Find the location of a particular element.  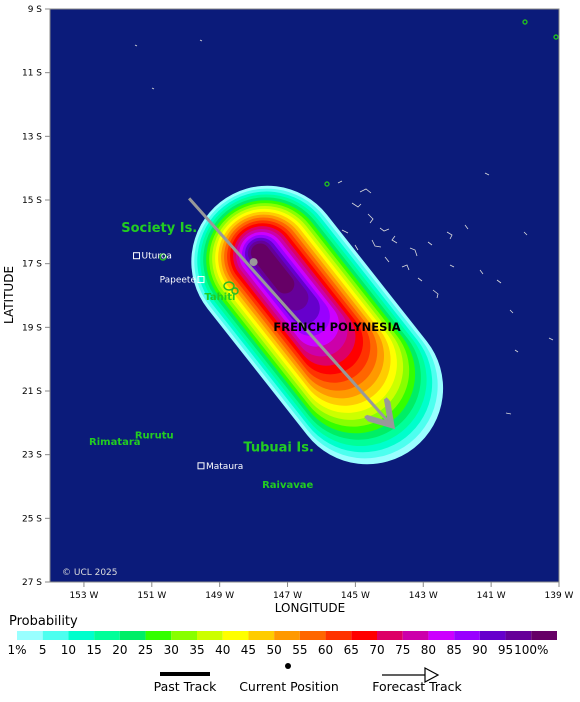

y-tick-label: 11 S is located at coordinates (32, 74).